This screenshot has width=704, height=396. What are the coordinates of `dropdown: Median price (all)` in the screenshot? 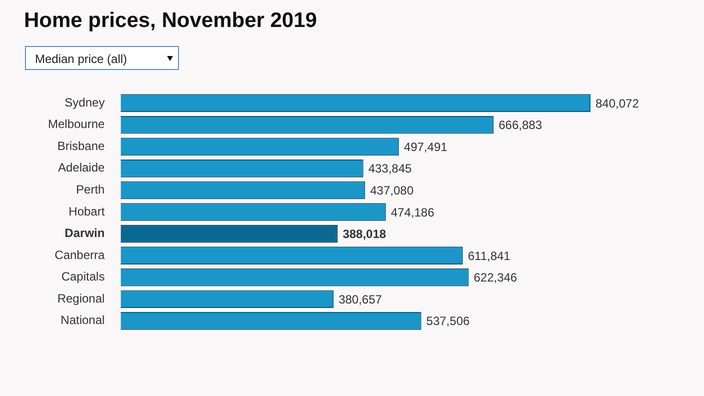 It's located at (102, 58).